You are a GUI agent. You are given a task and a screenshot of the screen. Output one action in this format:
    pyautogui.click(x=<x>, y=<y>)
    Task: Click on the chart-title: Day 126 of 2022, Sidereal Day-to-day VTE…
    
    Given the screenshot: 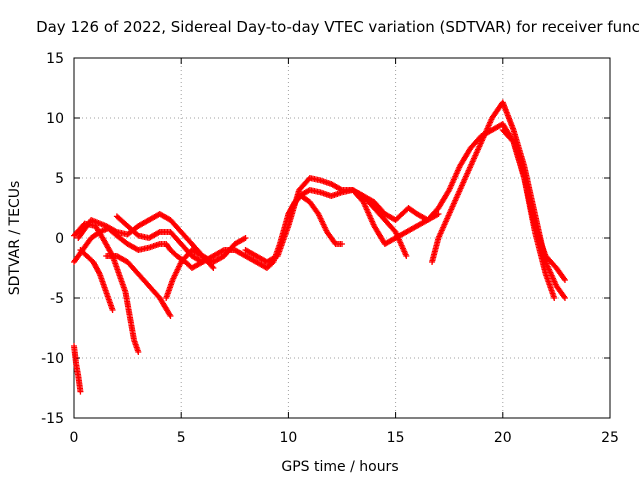 What is the action you would take?
    pyautogui.click(x=338, y=27)
    